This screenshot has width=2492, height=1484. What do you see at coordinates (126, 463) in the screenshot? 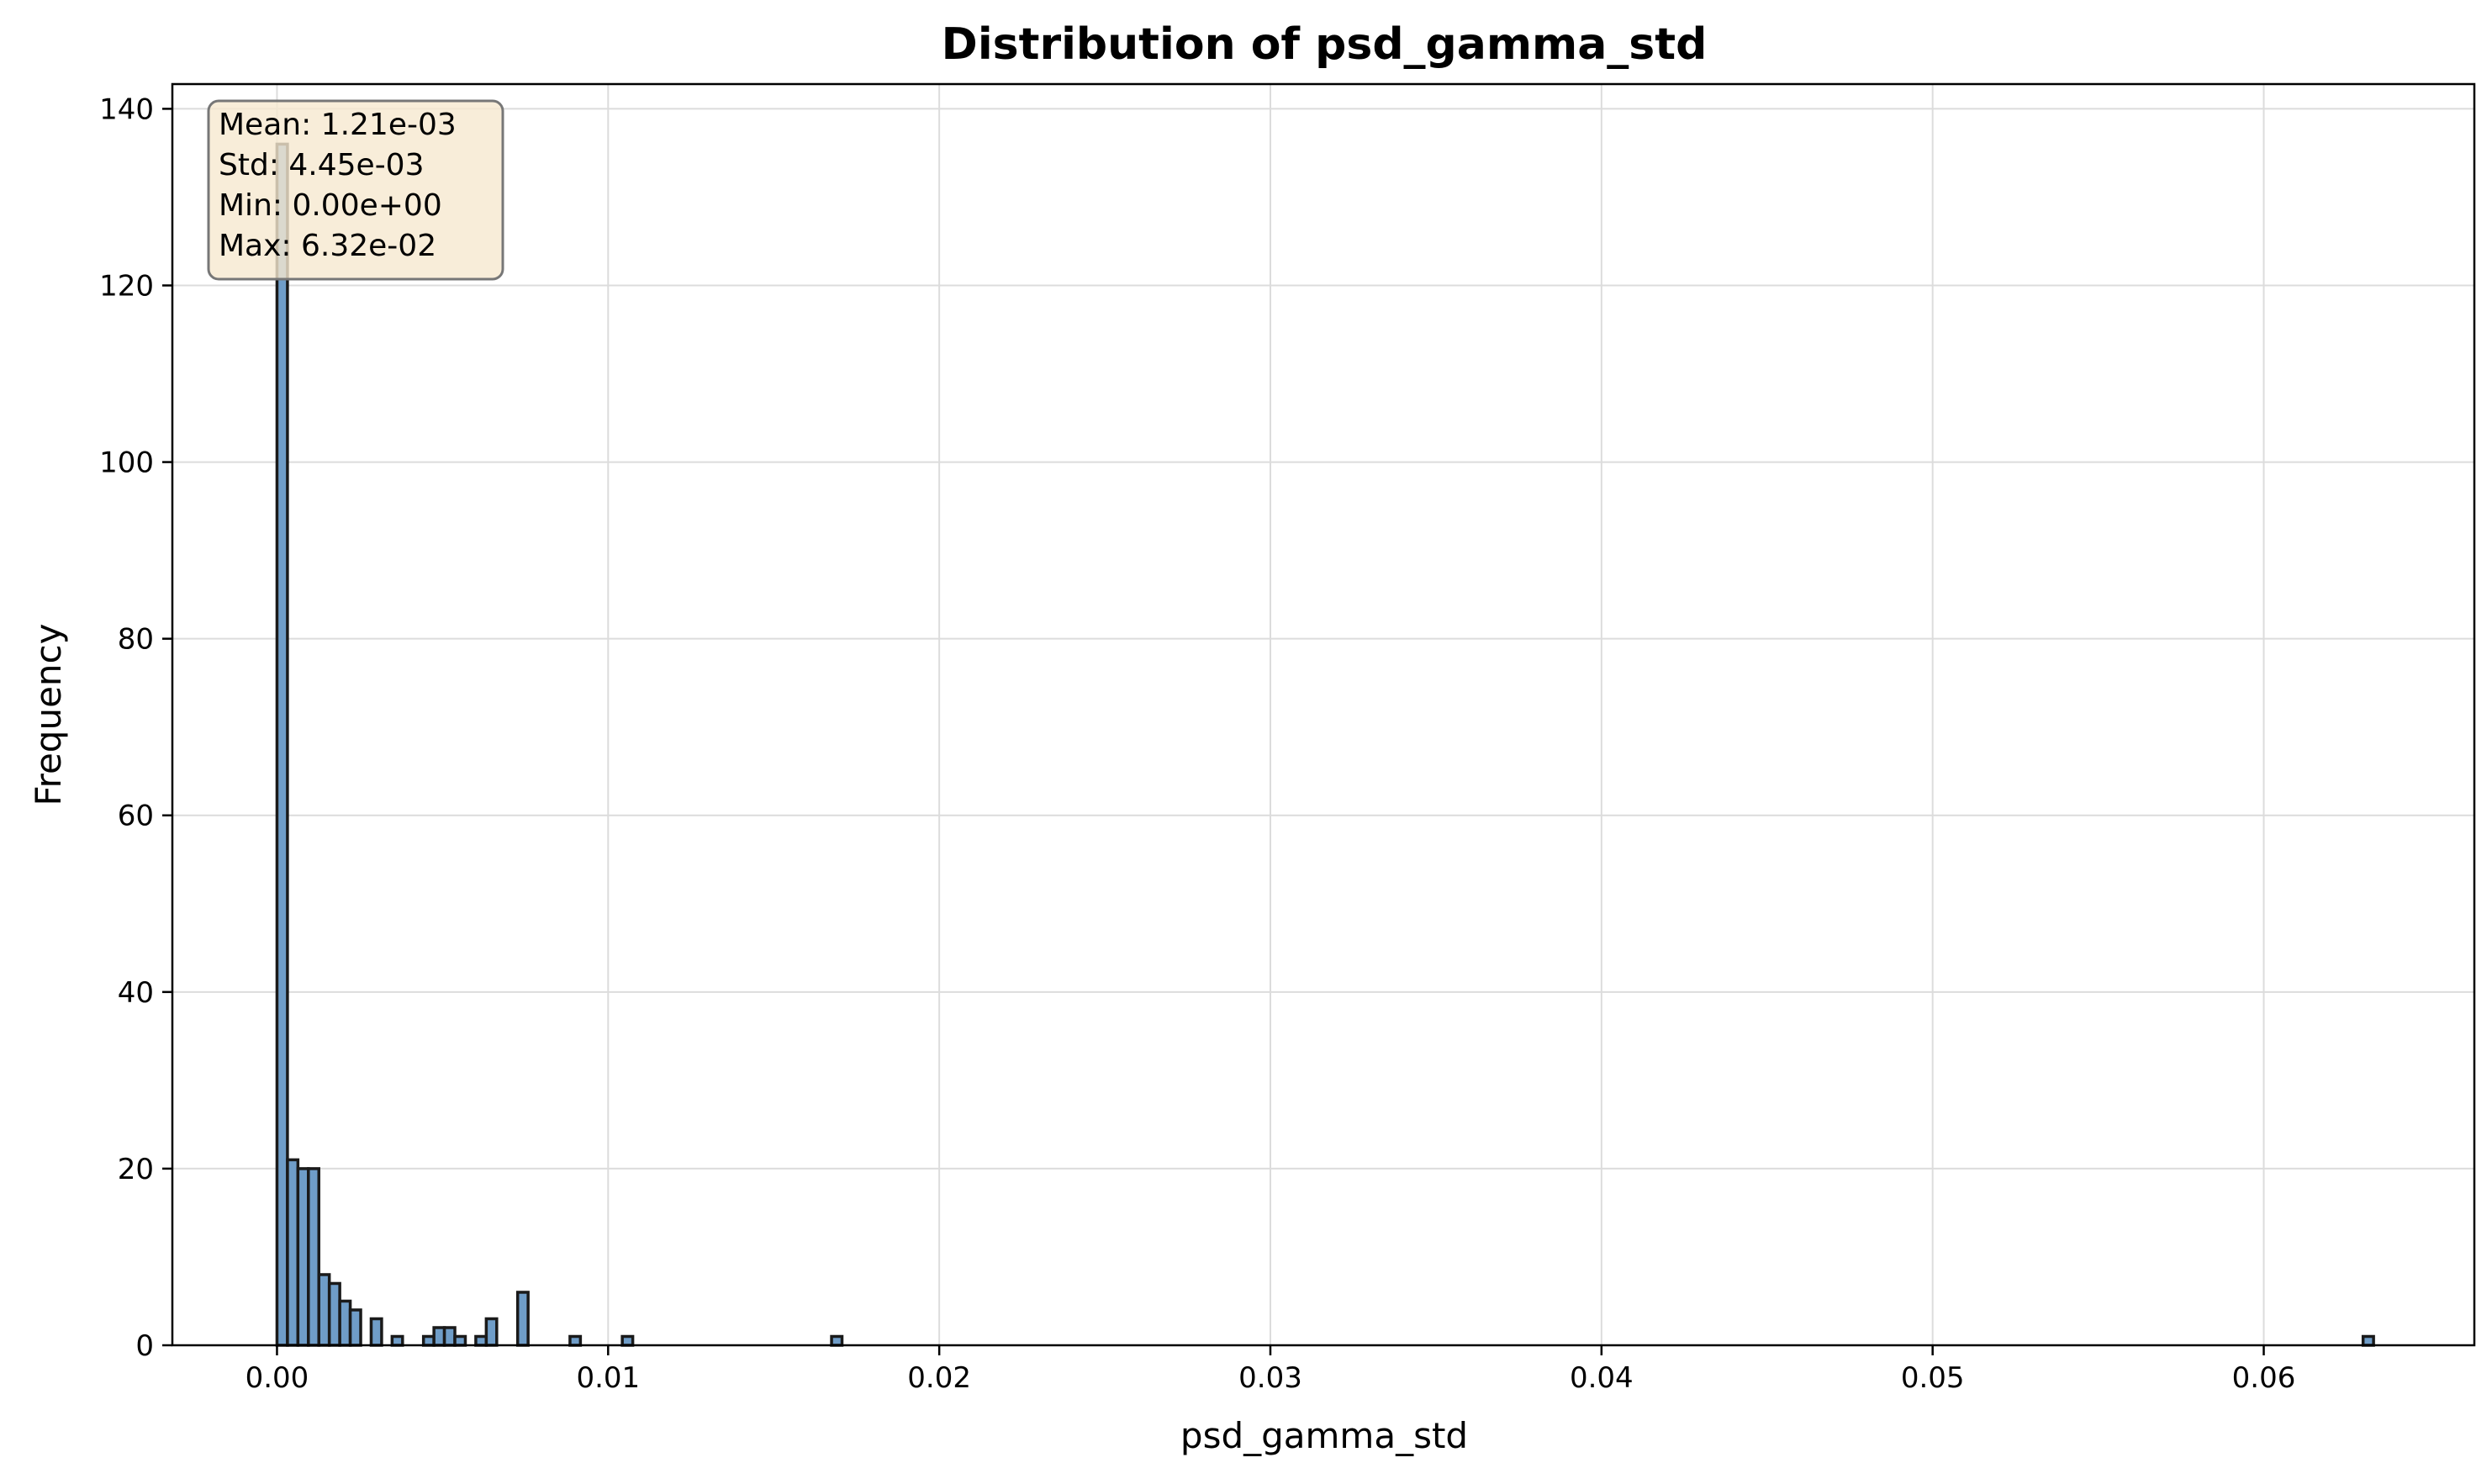
I see `y-tick-label: 100` at bounding box center [126, 463].